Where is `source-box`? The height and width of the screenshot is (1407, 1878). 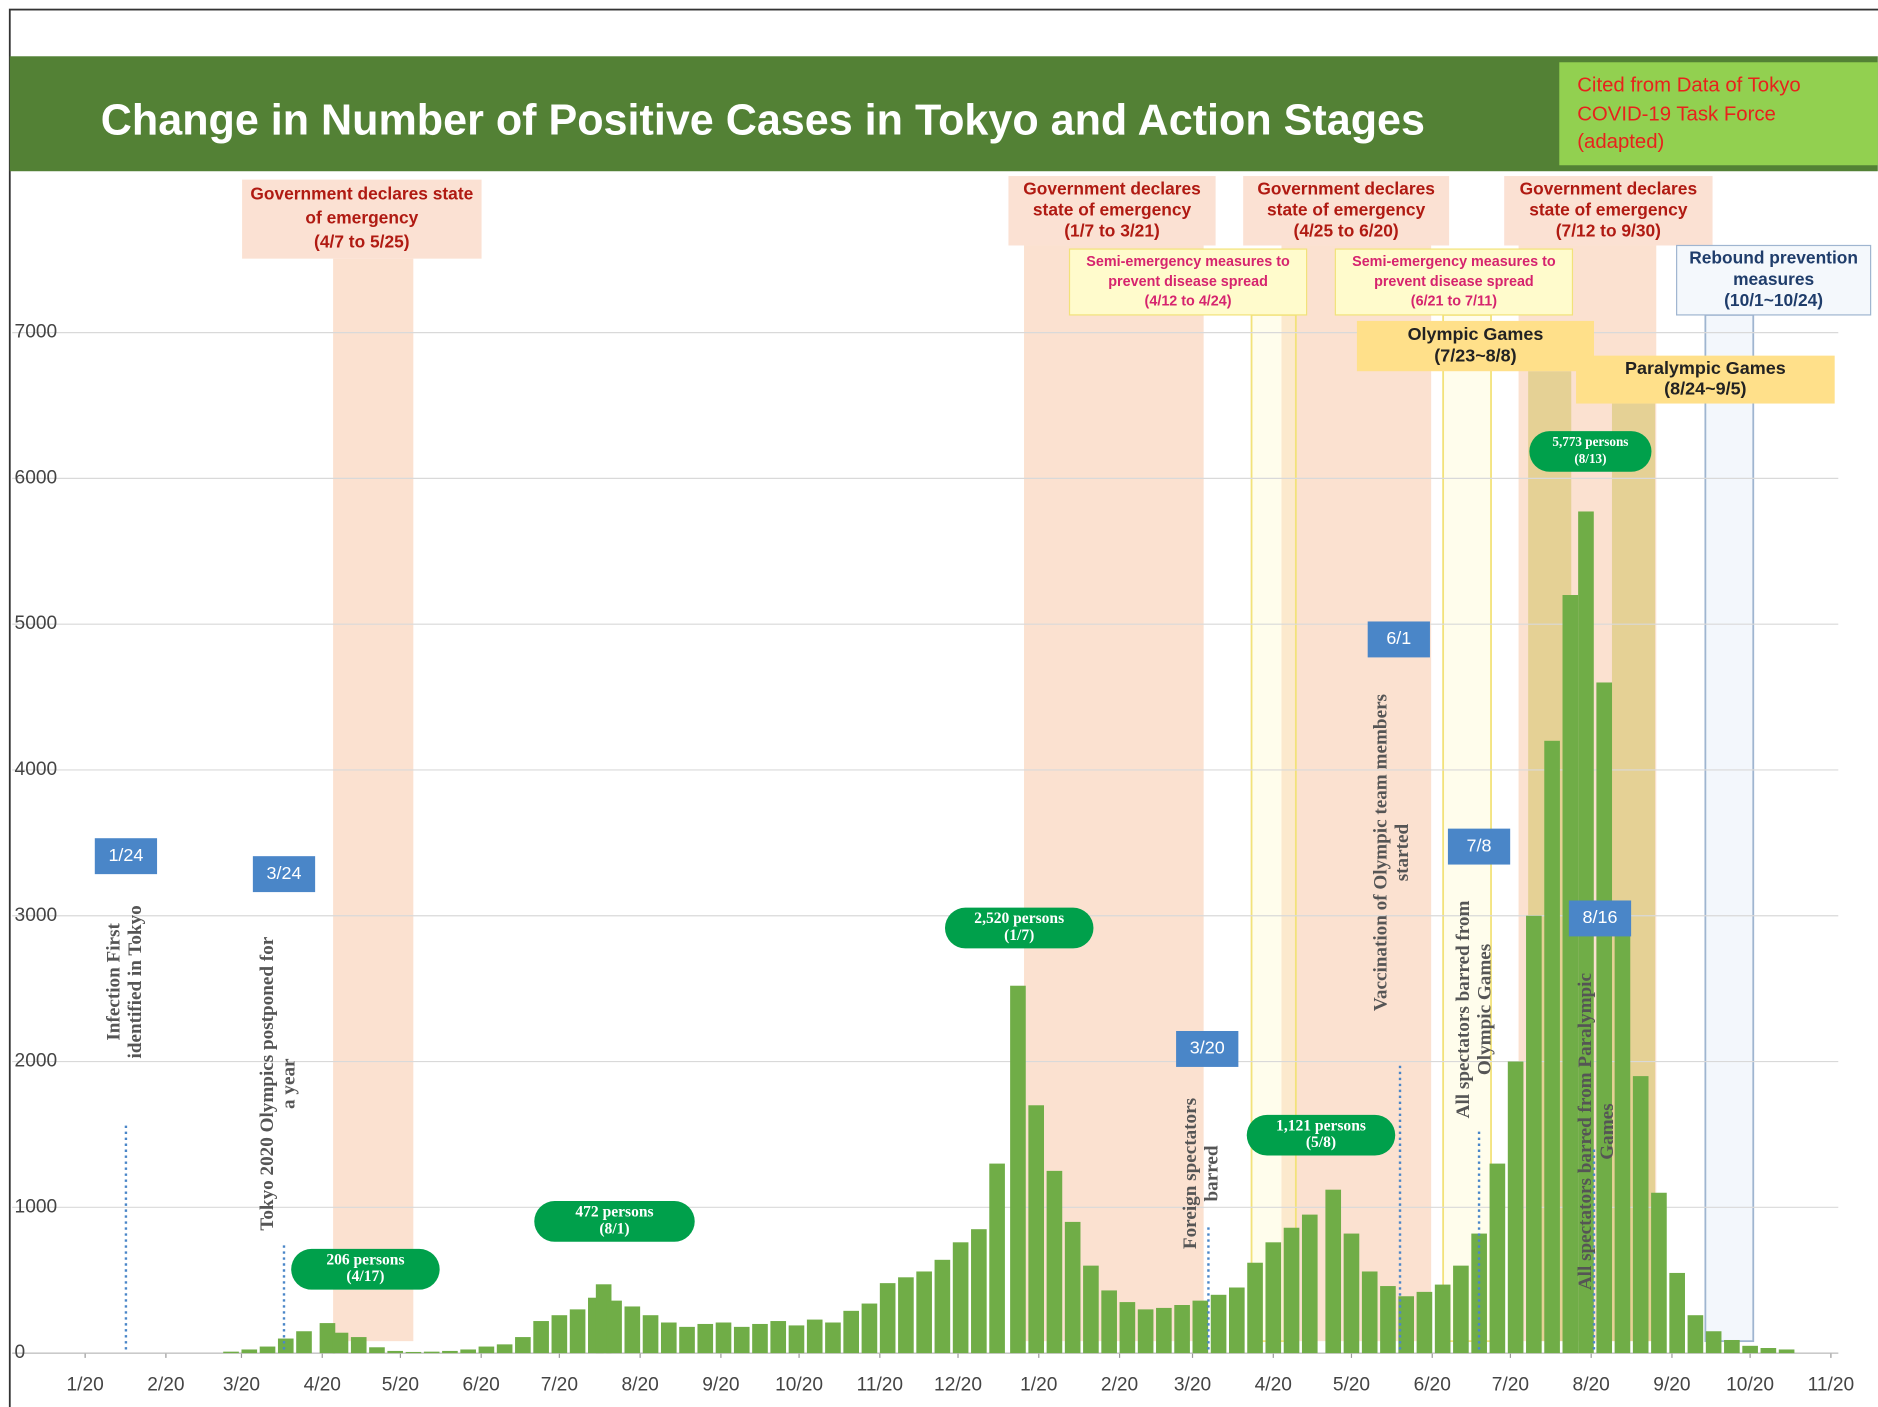
source-box is located at coordinates (1718, 114).